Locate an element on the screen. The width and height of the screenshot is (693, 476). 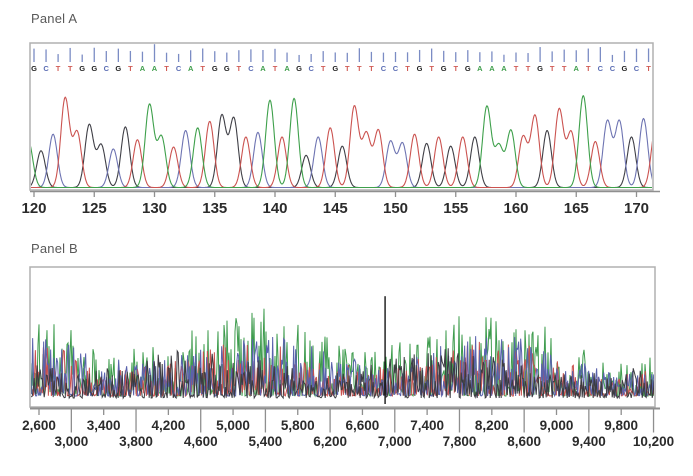
panel-b-tick-label: 7,800 is located at coordinates (460, 441).